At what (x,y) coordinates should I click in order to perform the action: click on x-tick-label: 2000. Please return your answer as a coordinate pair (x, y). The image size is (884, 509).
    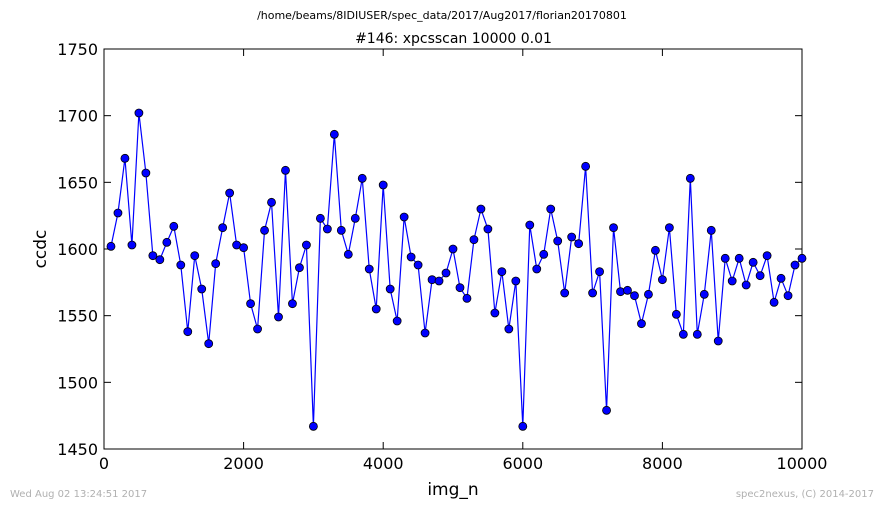
    Looking at the image, I should click on (243, 463).